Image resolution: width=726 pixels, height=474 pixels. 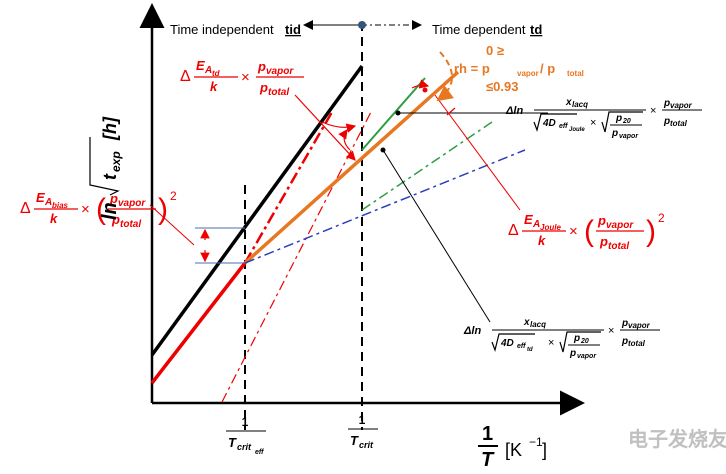 What do you see at coordinates (536, 29) in the screenshot?
I see `header-tag: td` at bounding box center [536, 29].